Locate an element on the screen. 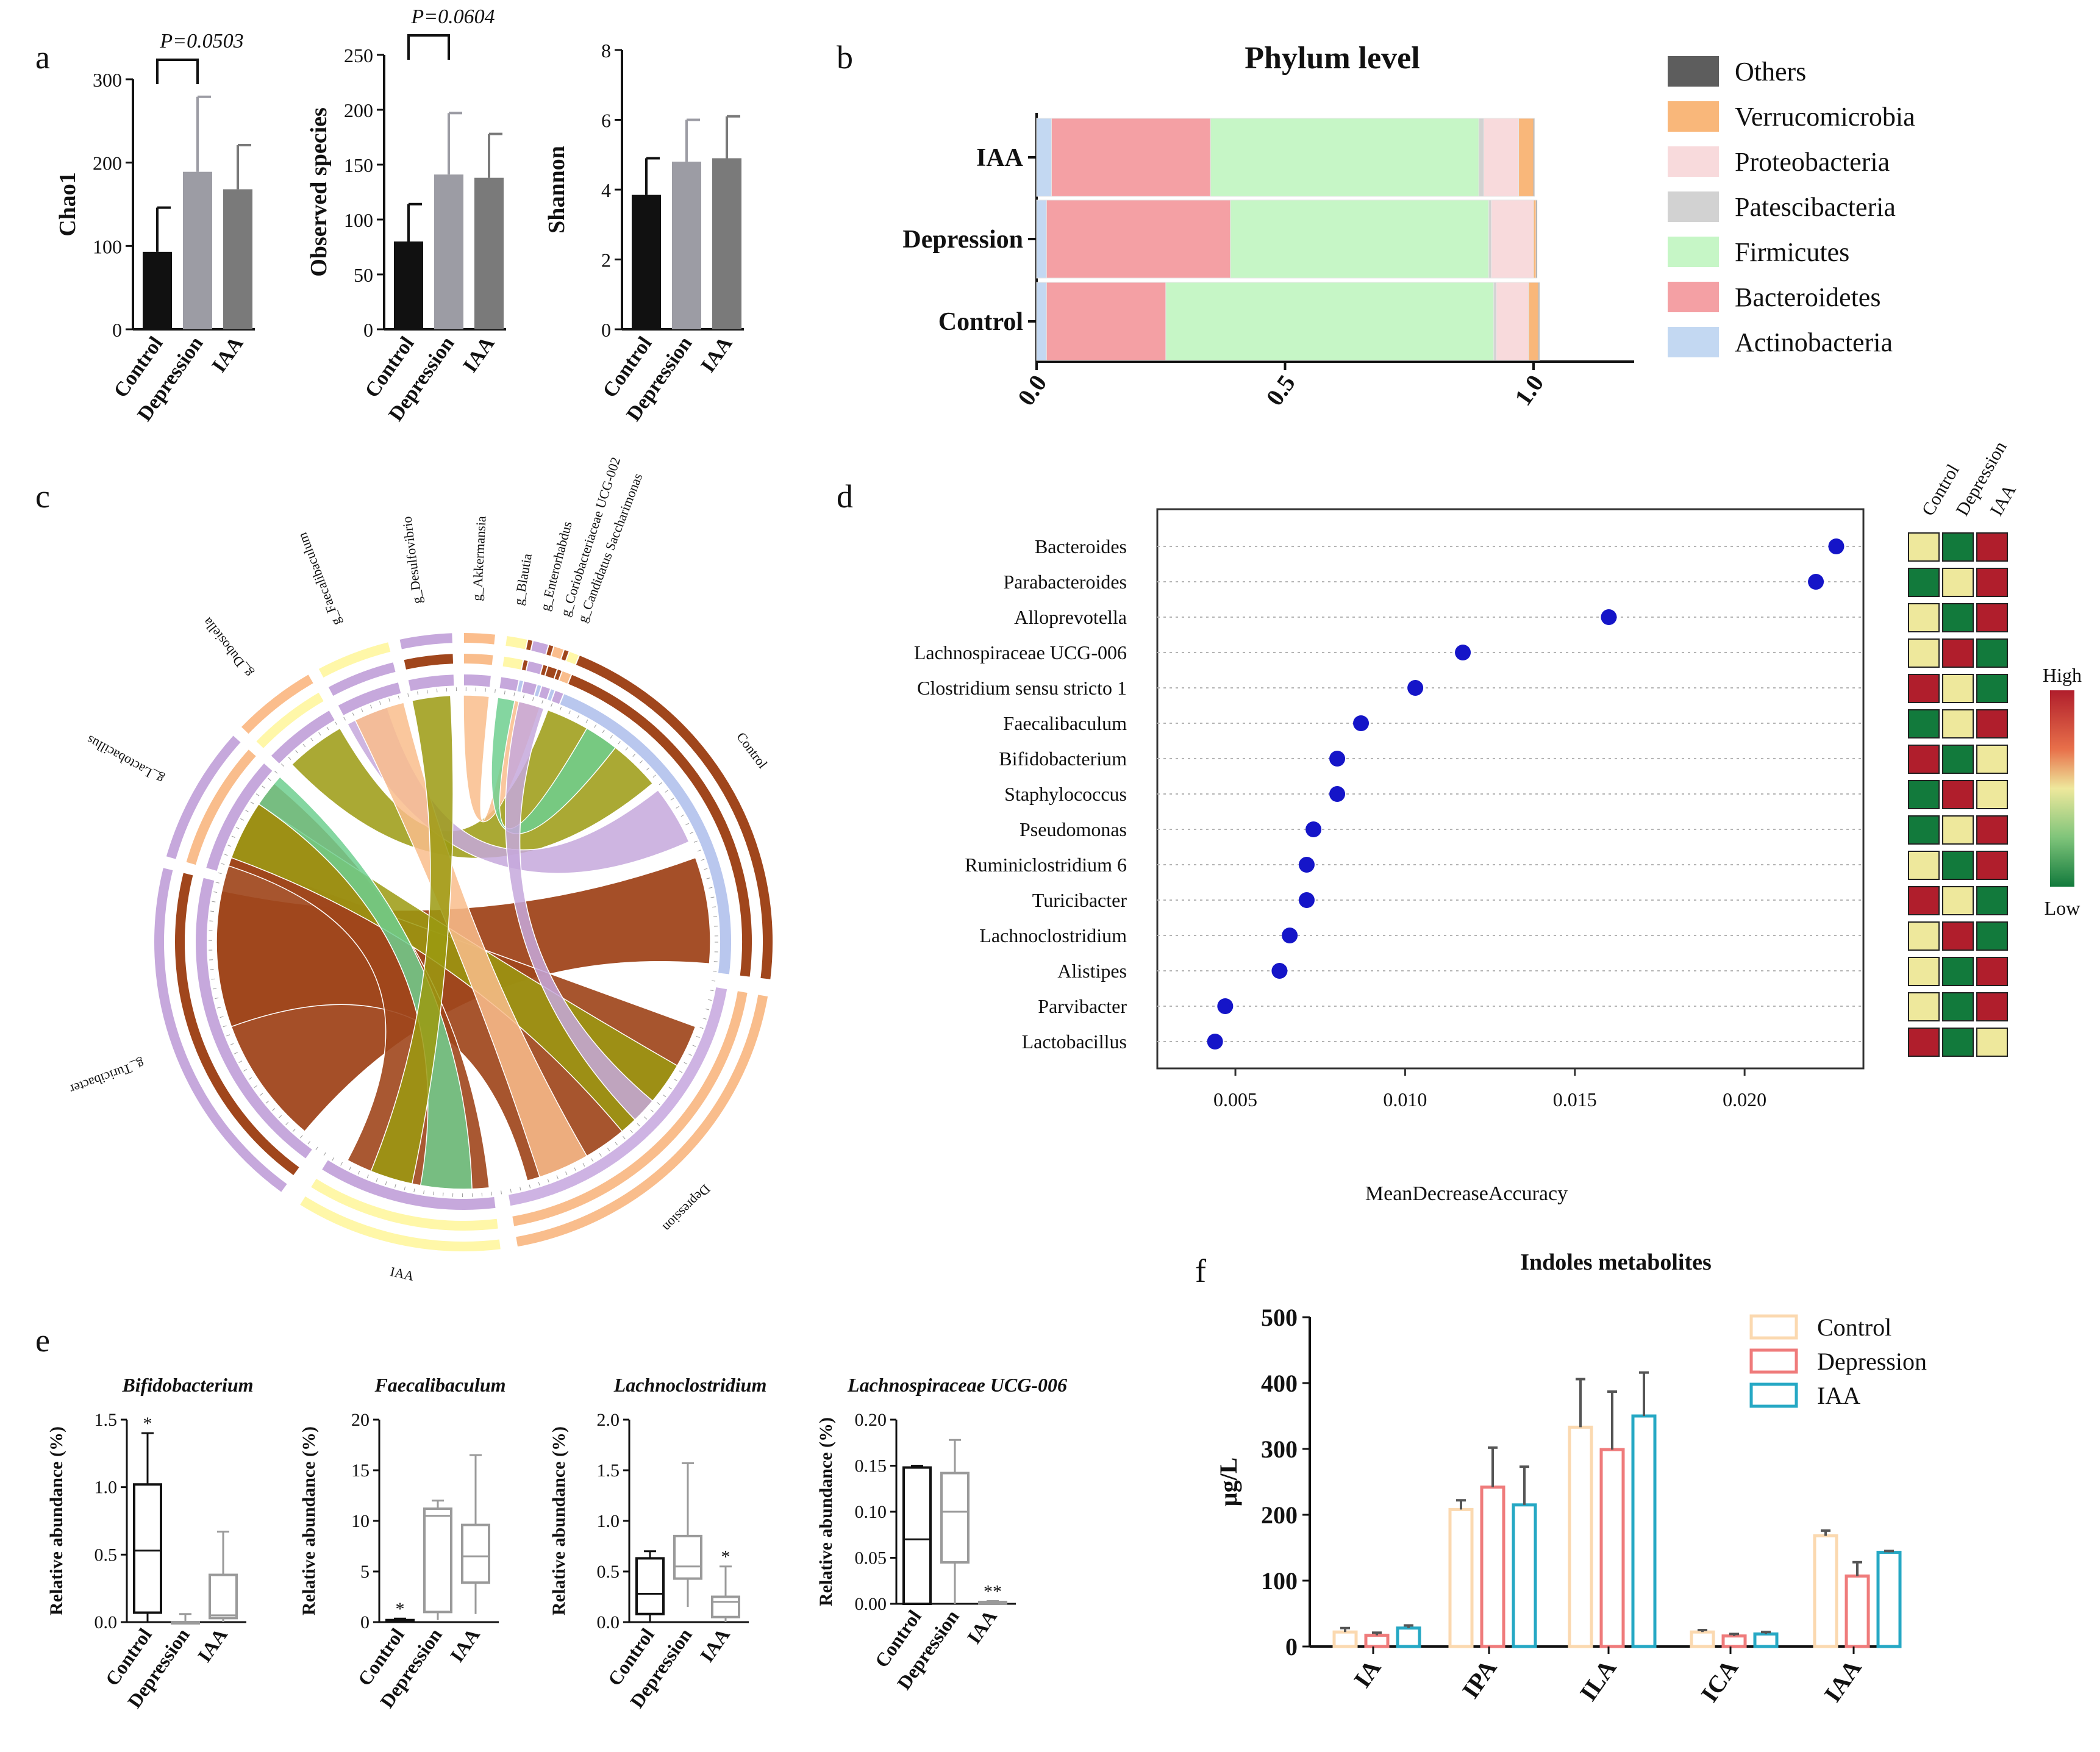  chart-title: Indoles metabolites is located at coordinates (1616, 1262).